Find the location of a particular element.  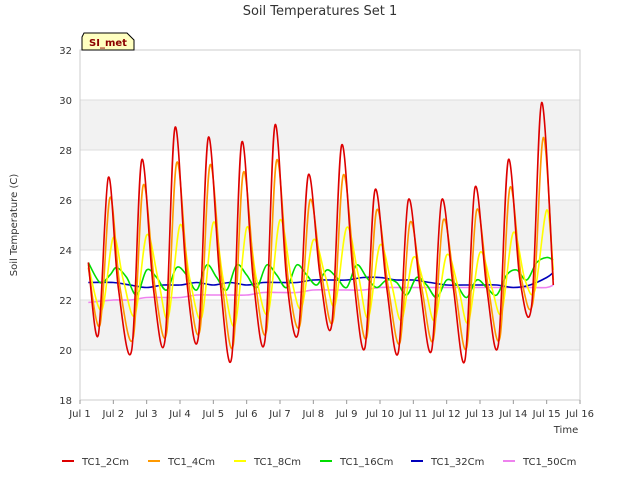

badge-label: SI_met is located at coordinates (108, 43).